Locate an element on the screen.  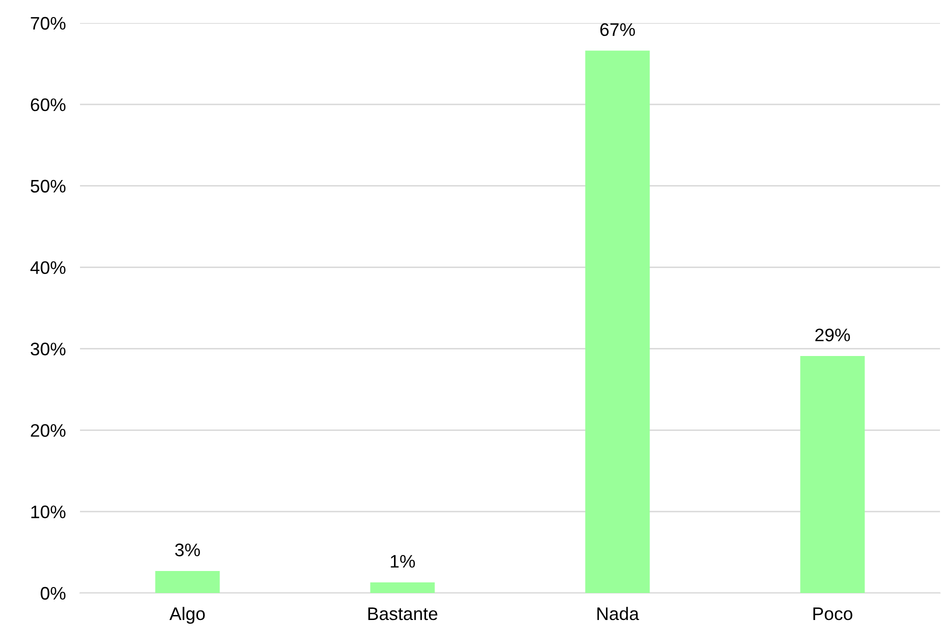
y-tick-label: 50% is located at coordinates (48, 186).